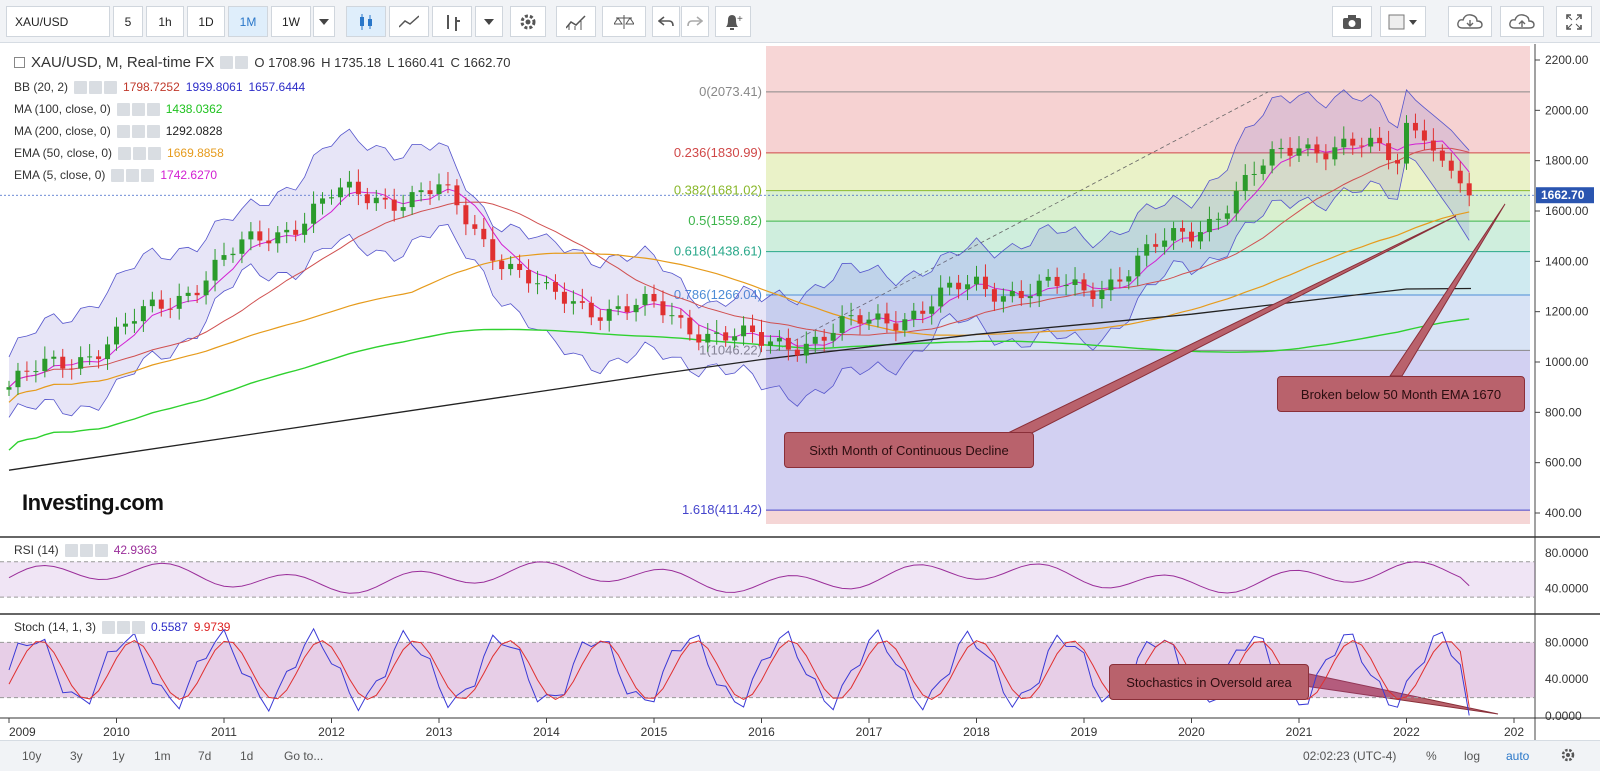 Image resolution: width=1600 pixels, height=771 pixels. Describe the element at coordinates (128, 21) in the screenshot. I see `interval-5: 5` at that location.